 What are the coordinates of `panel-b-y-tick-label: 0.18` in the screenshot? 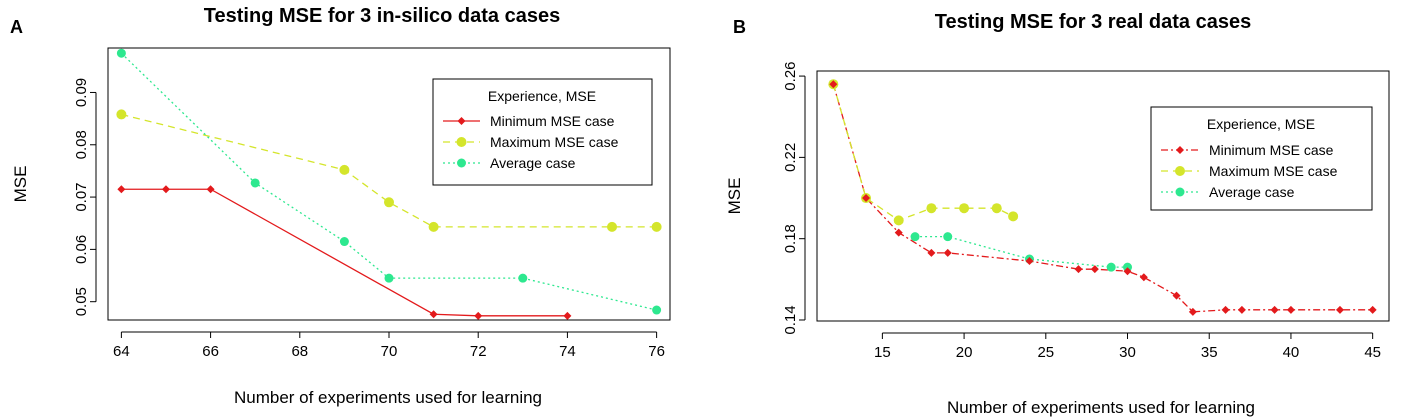 It's located at (790, 238).